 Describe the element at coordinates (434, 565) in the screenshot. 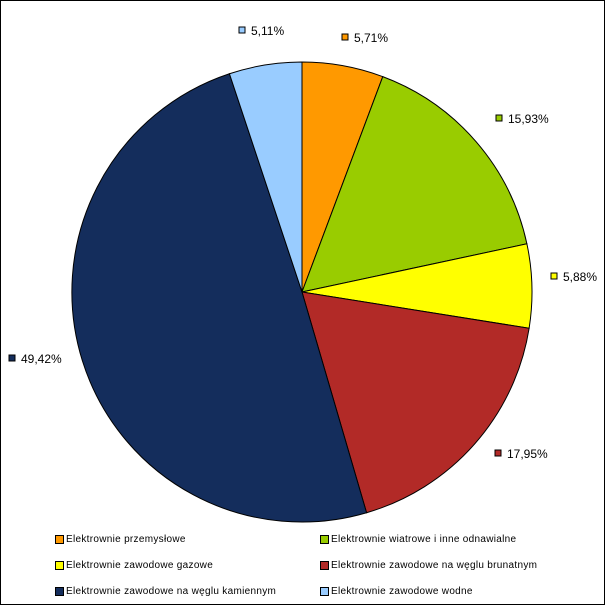

I see `legend-label: Elektrownie zawodowe na węglu brunatnym` at that location.